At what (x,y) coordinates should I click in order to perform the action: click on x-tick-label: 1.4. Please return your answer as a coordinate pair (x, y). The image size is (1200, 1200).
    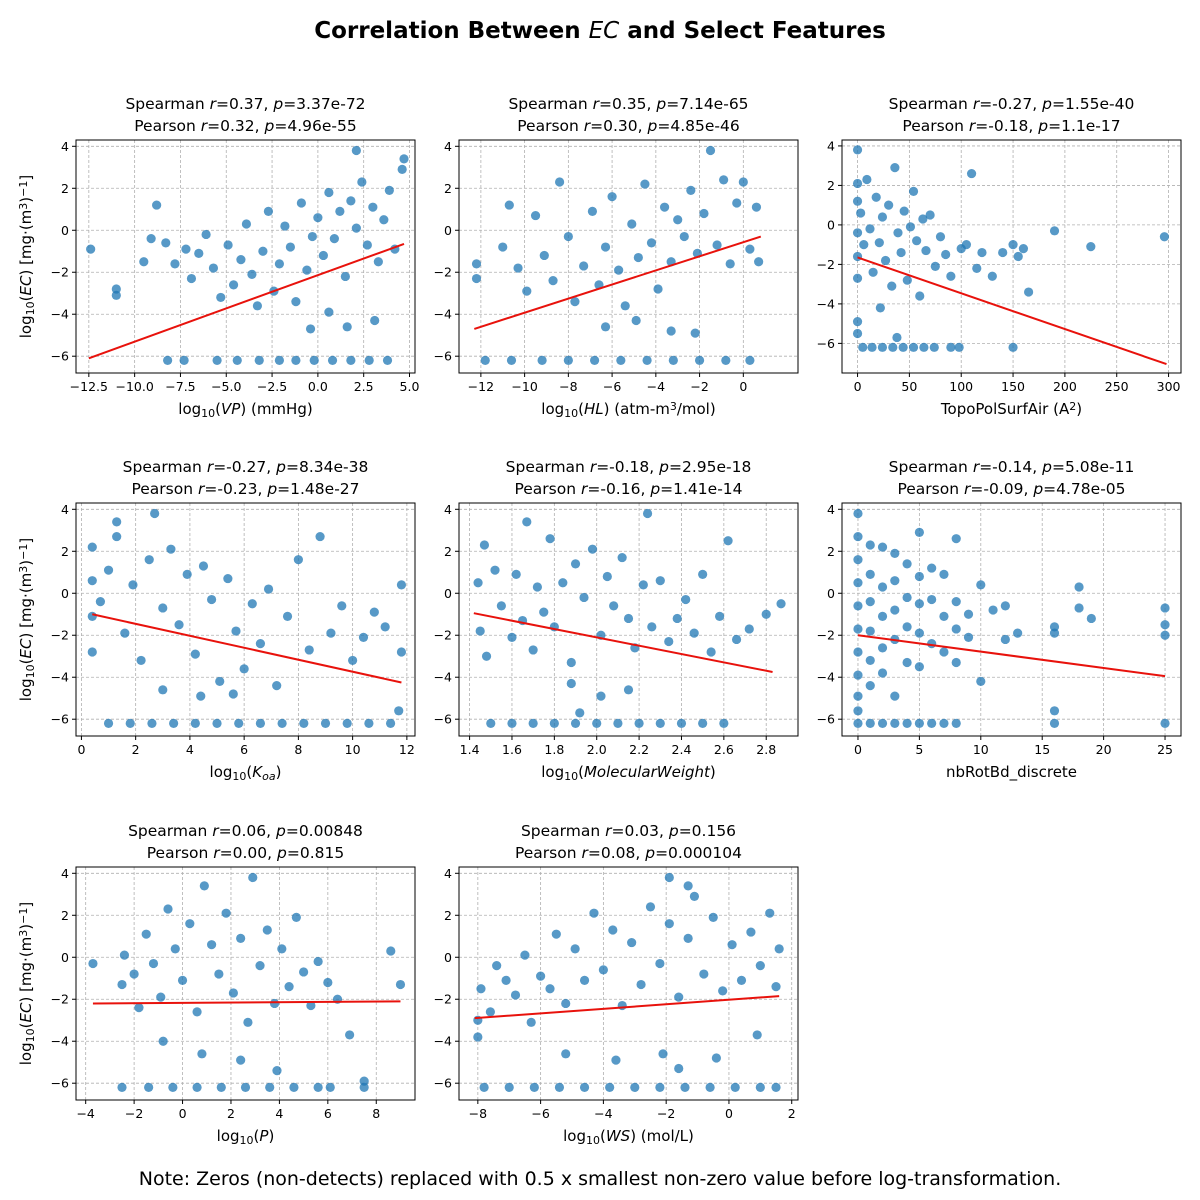
    Looking at the image, I should click on (470, 749).